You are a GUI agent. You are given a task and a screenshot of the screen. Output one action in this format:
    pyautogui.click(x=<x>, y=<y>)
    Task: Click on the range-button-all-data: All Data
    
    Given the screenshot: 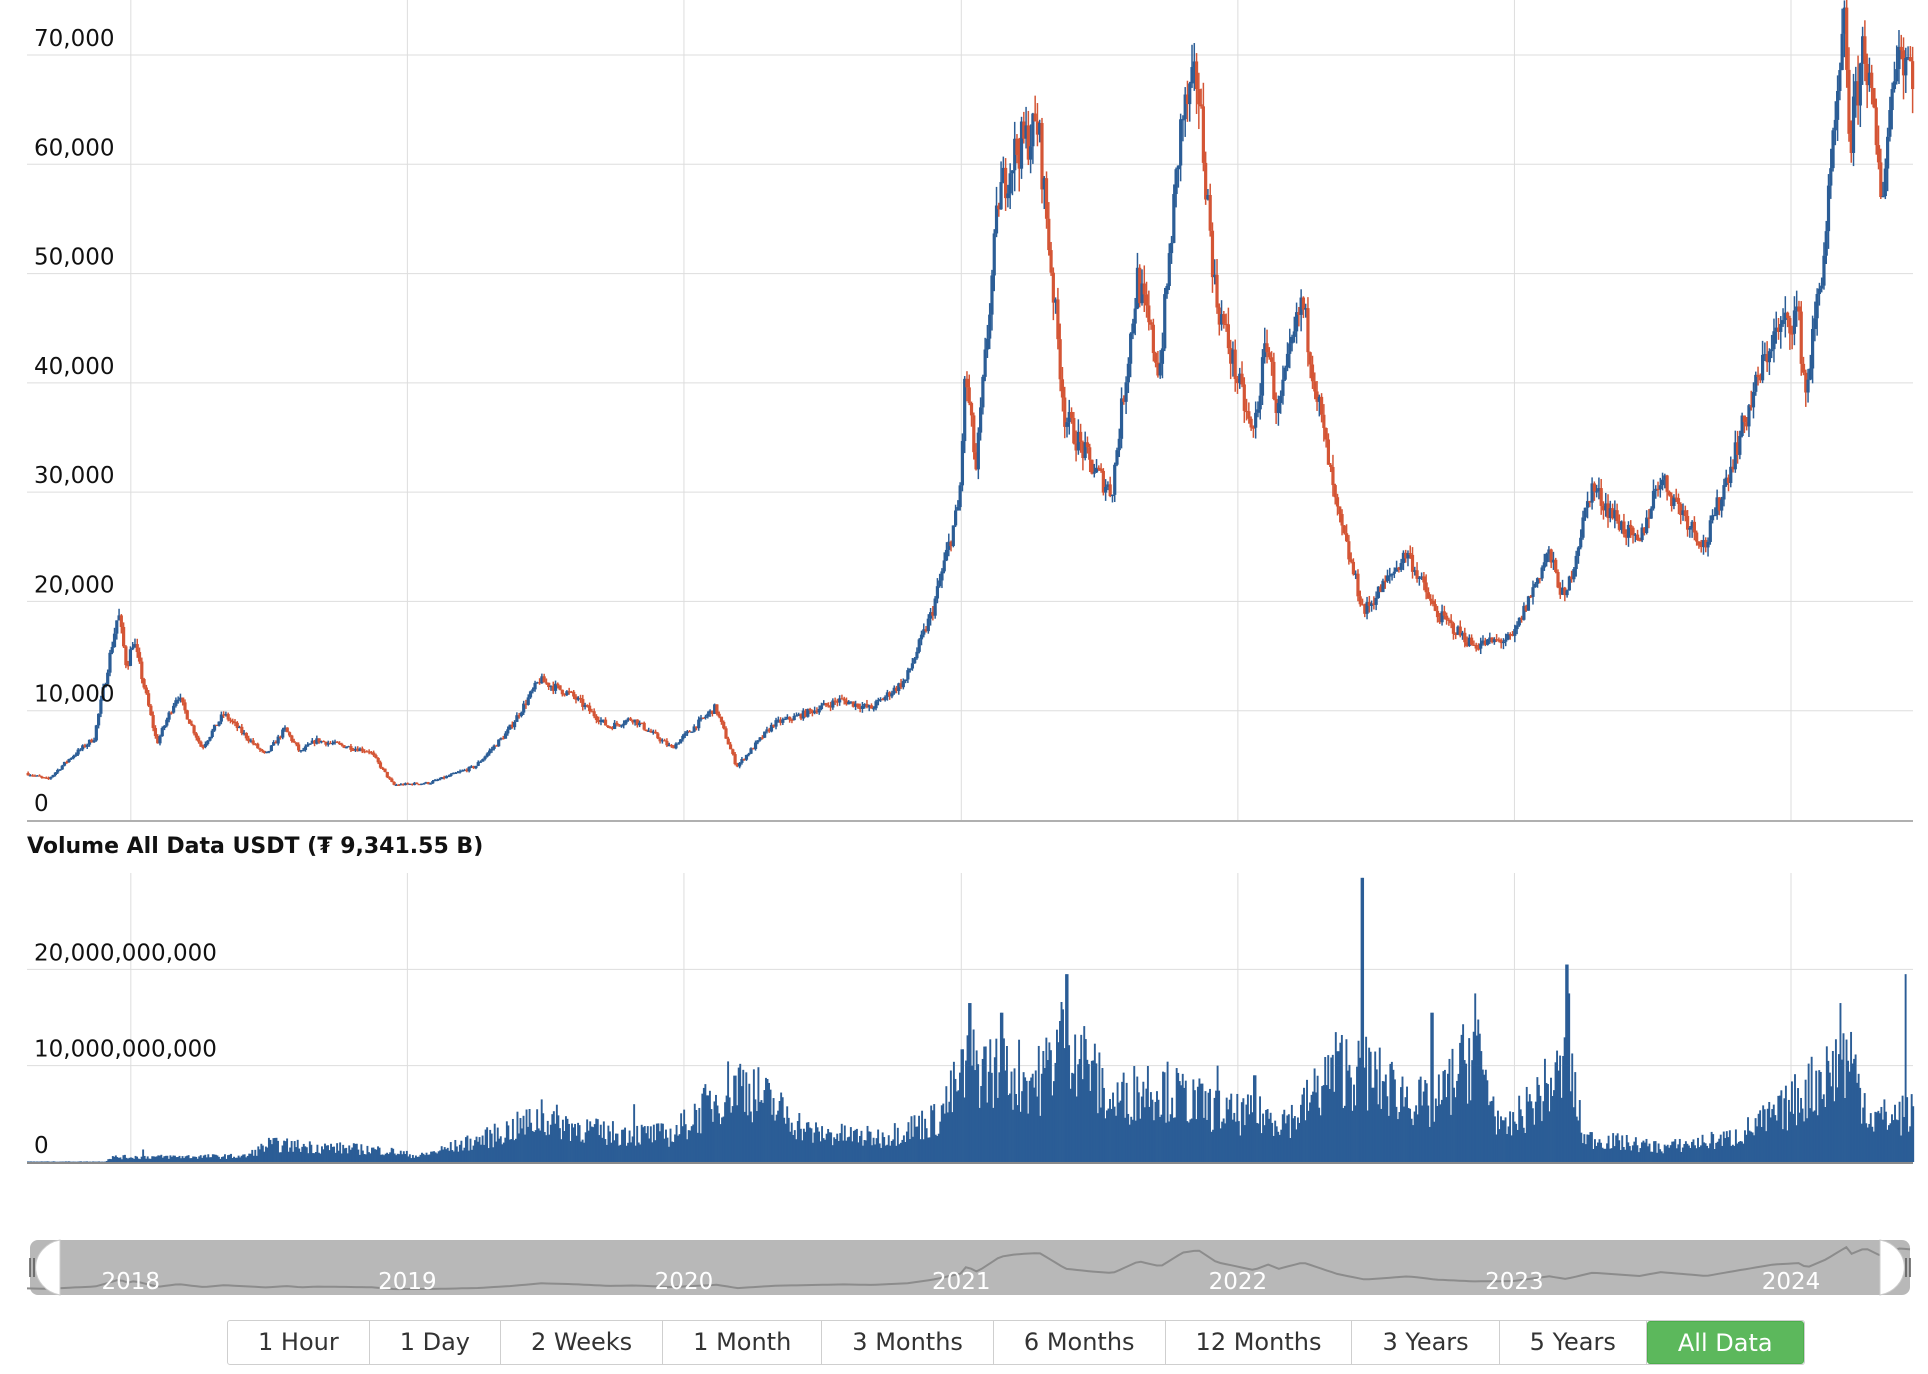 What is the action you would take?
    pyautogui.click(x=1725, y=1342)
    